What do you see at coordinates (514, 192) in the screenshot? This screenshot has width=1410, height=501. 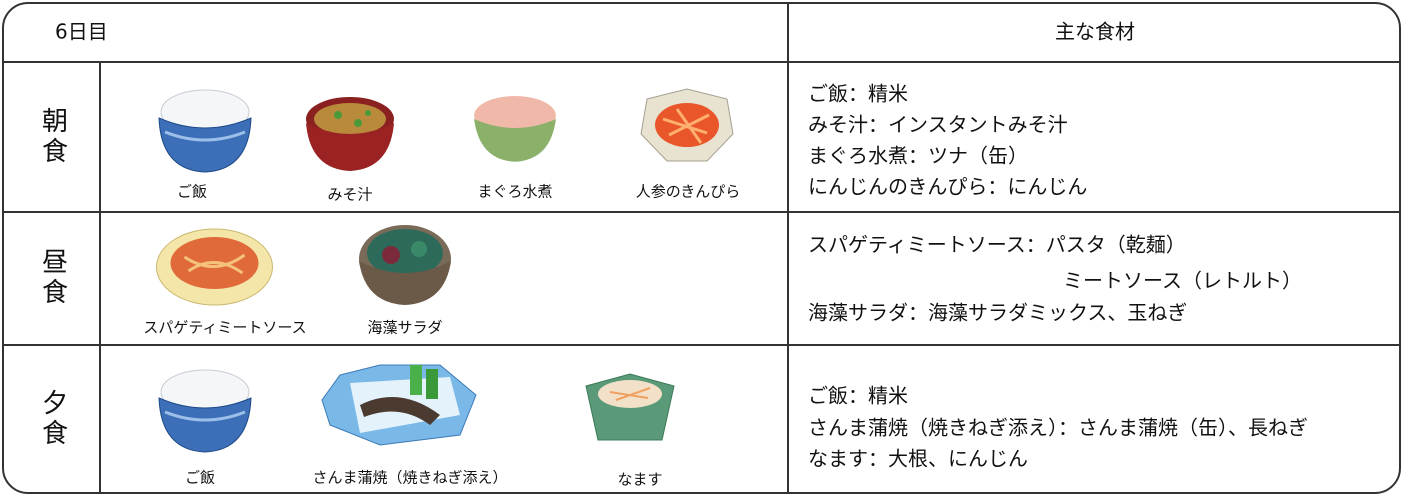 I see `dish-name: まぐろ水煮` at bounding box center [514, 192].